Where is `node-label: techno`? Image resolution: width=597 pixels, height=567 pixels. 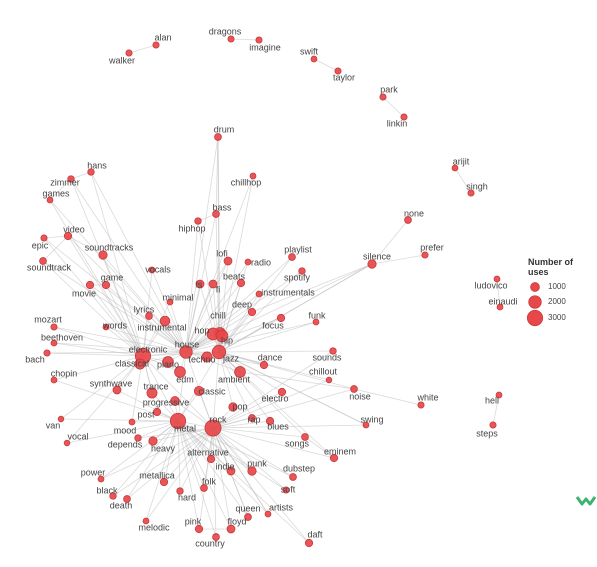 node-label: techno is located at coordinates (201, 359).